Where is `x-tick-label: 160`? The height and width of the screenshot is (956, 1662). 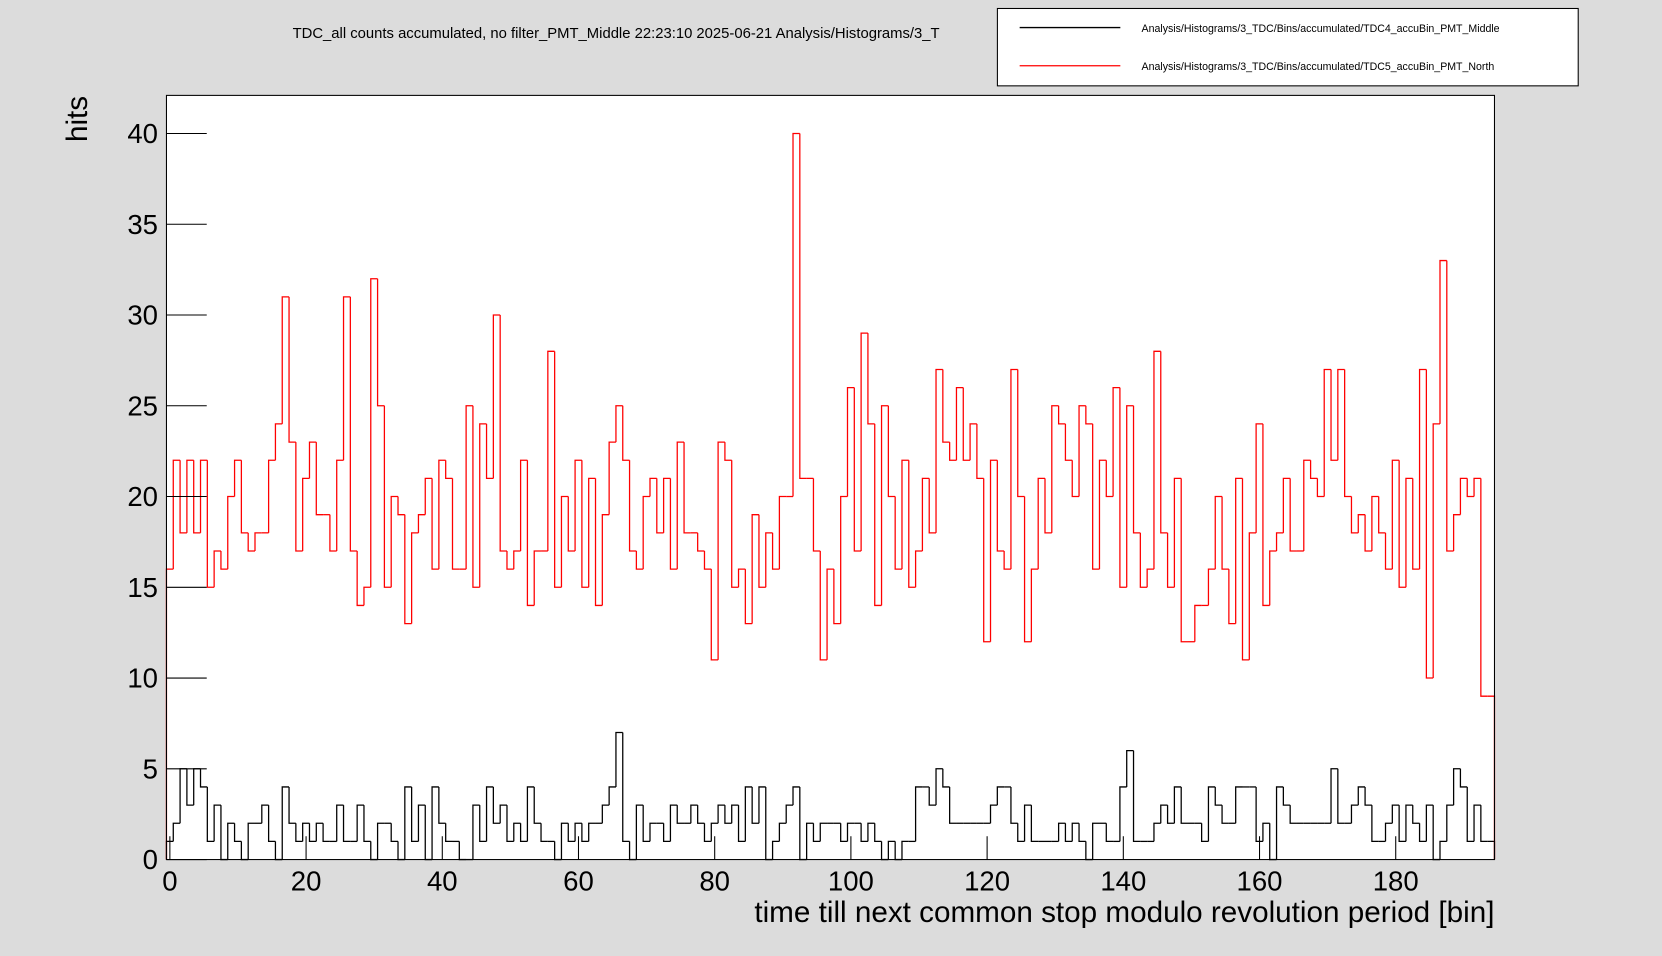
x-tick-label: 160 is located at coordinates (1260, 880).